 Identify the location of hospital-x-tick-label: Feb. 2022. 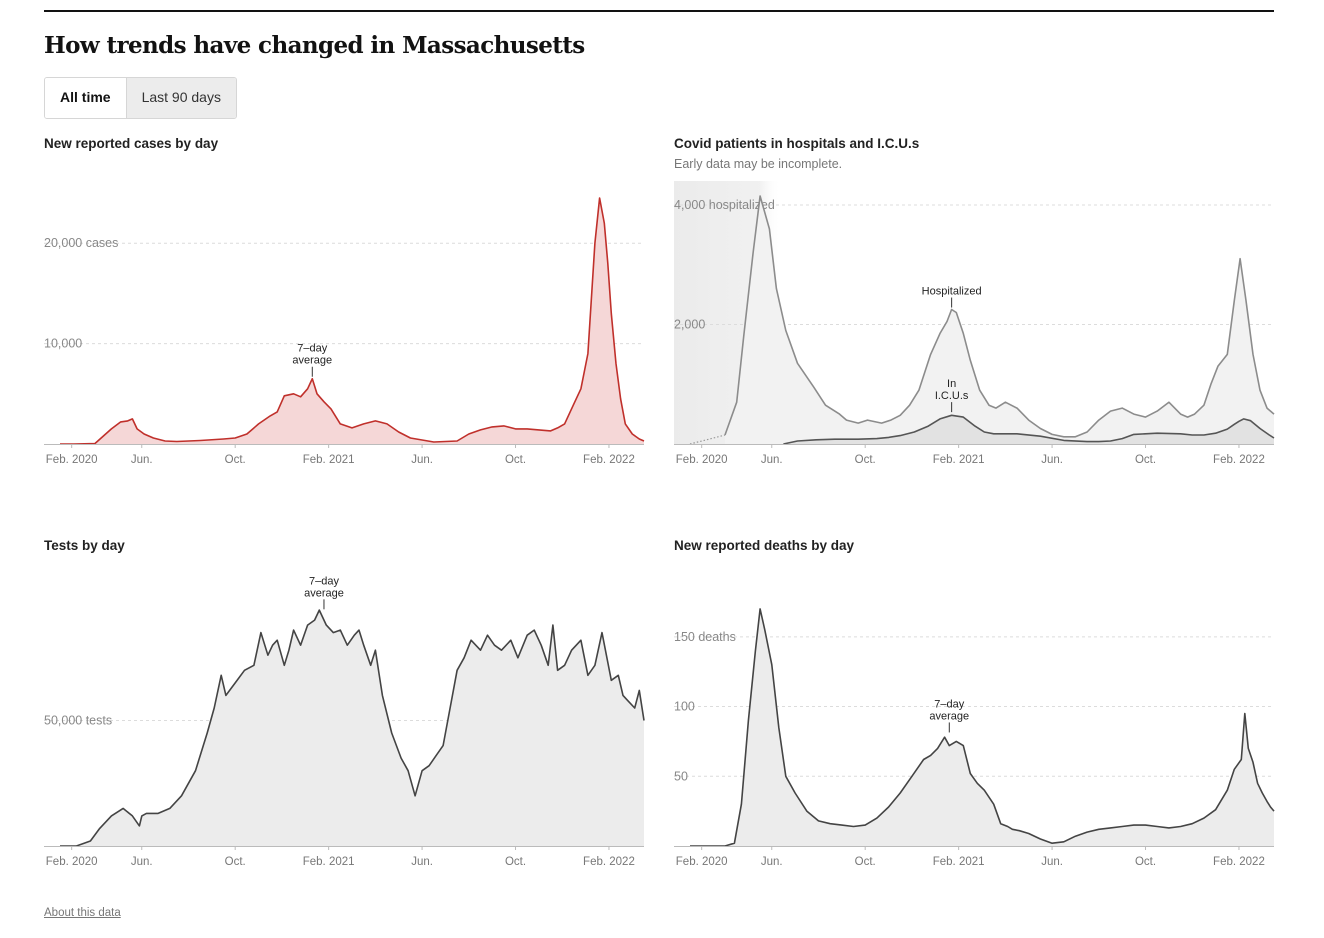
(1239, 460).